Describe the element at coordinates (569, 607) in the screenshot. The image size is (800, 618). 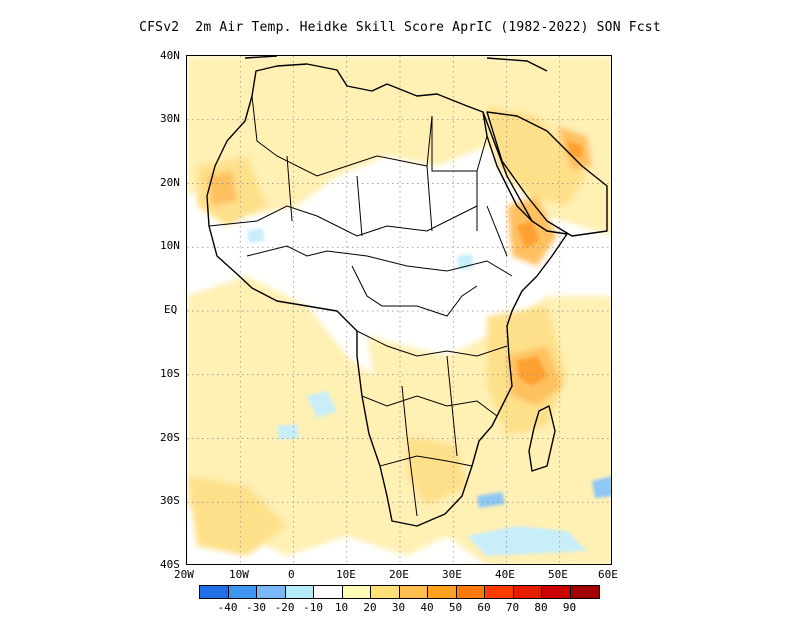
I see `colorbar-tick-label: 90` at that location.